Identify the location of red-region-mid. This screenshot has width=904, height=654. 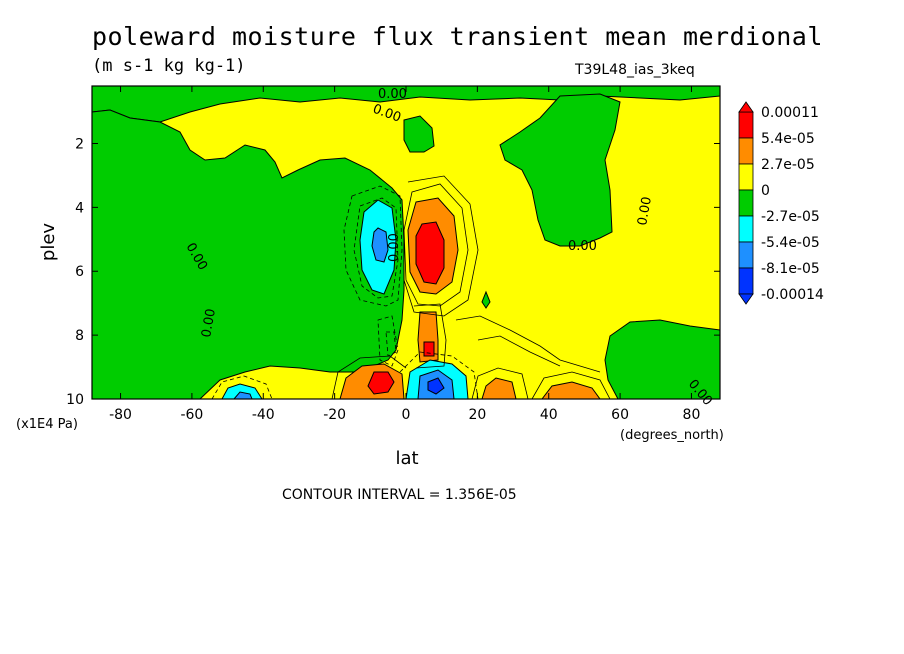
(429, 349).